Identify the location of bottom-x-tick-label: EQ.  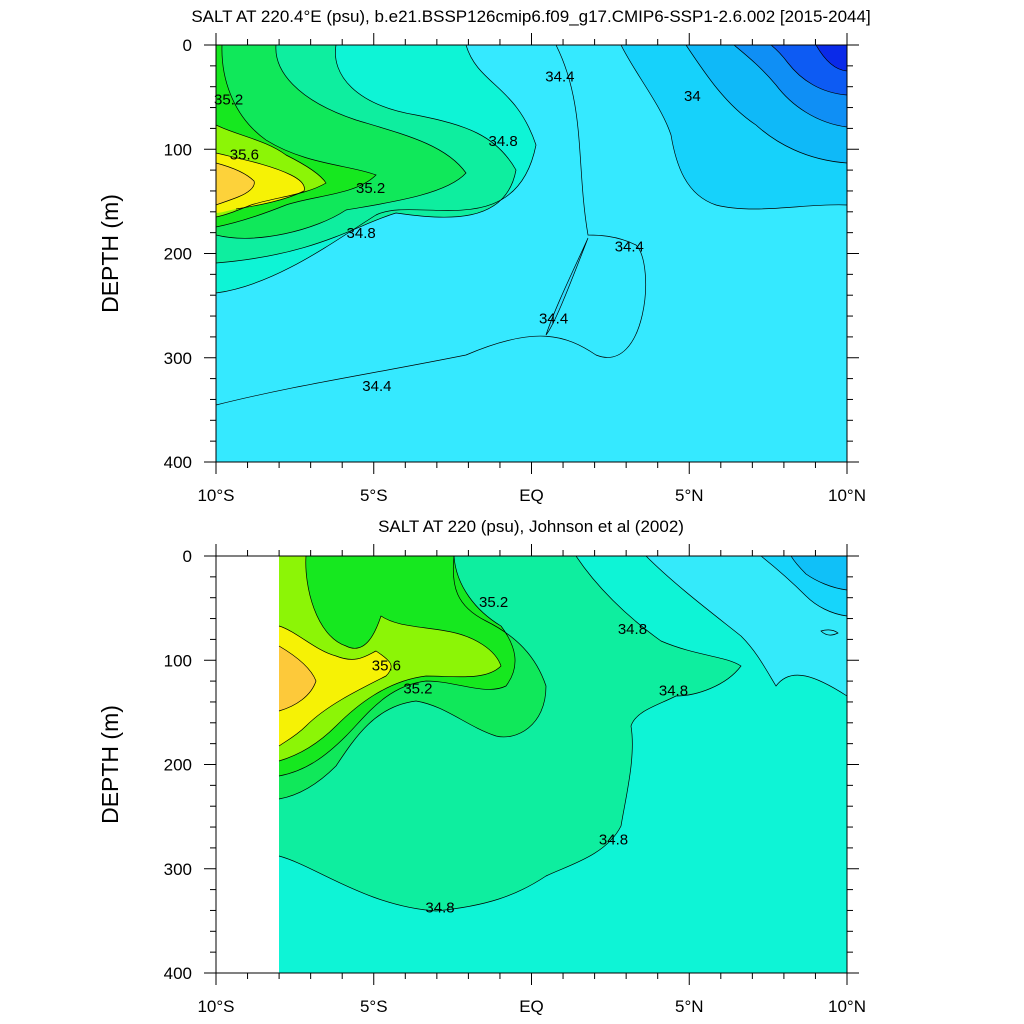
(531, 1006).